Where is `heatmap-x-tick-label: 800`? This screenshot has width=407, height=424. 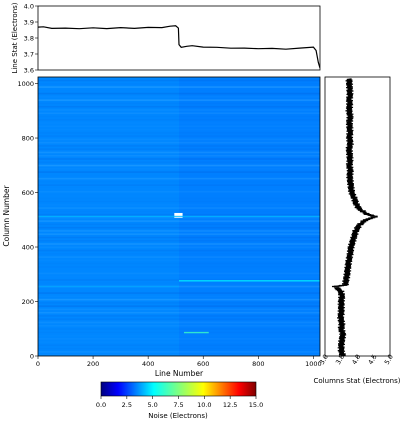 heatmap-x-tick-label: 800 is located at coordinates (258, 364).